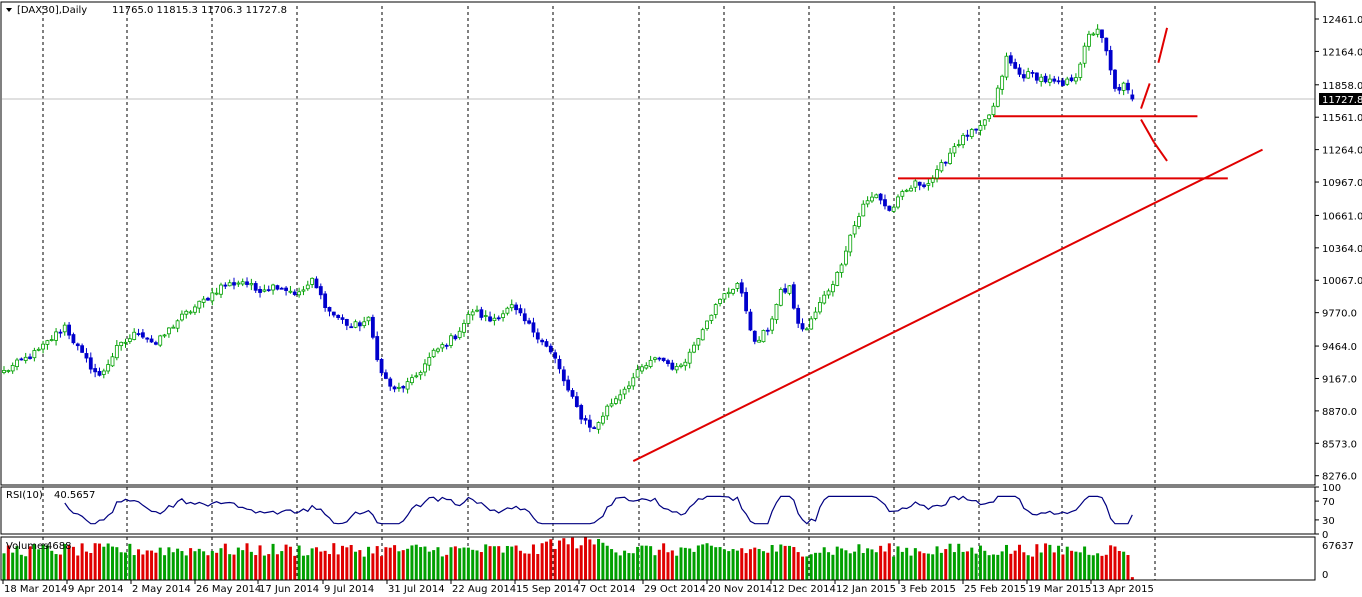  What do you see at coordinates (1342, 52) in the screenshot?
I see `price-tick-label: 12164.0` at bounding box center [1342, 52].